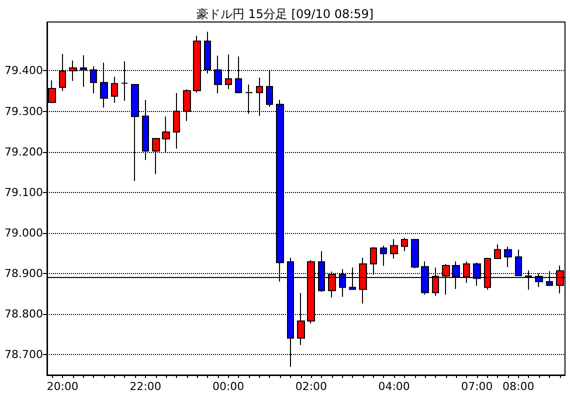  I want to click on y-tick-label: 79.100, so click(23, 192).